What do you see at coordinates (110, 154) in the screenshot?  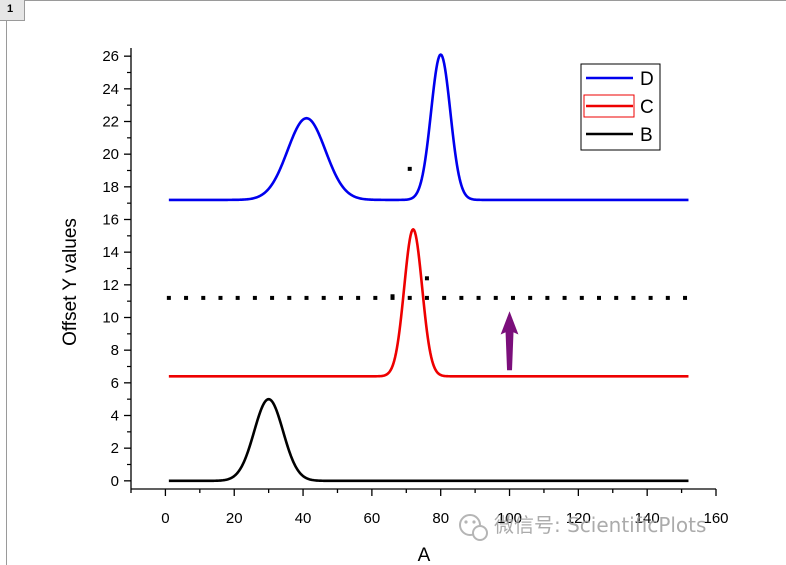 I see `y-tick-label: 20` at bounding box center [110, 154].